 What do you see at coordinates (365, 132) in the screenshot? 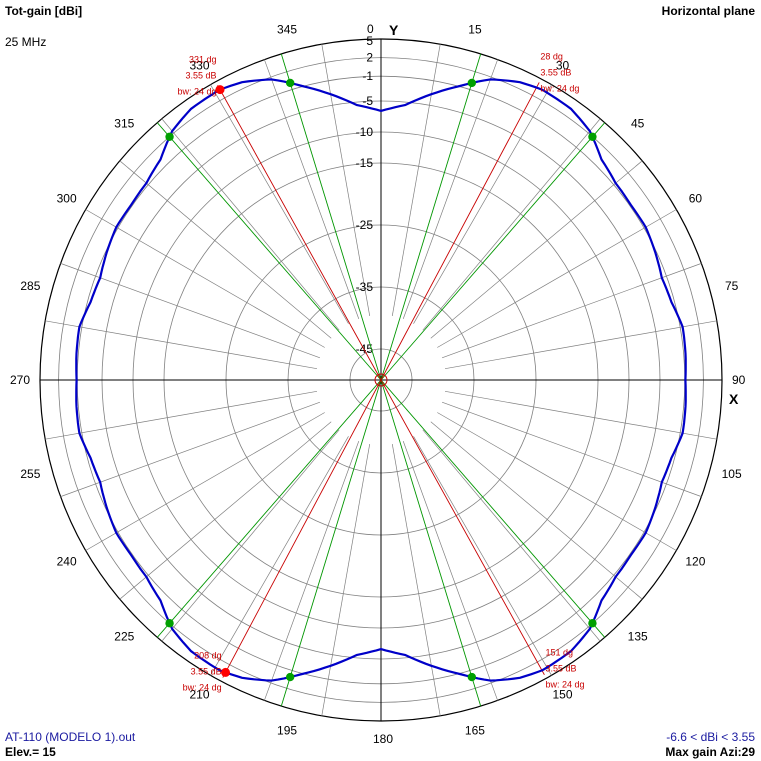
I see `radial-tick-label: -10` at bounding box center [365, 132].